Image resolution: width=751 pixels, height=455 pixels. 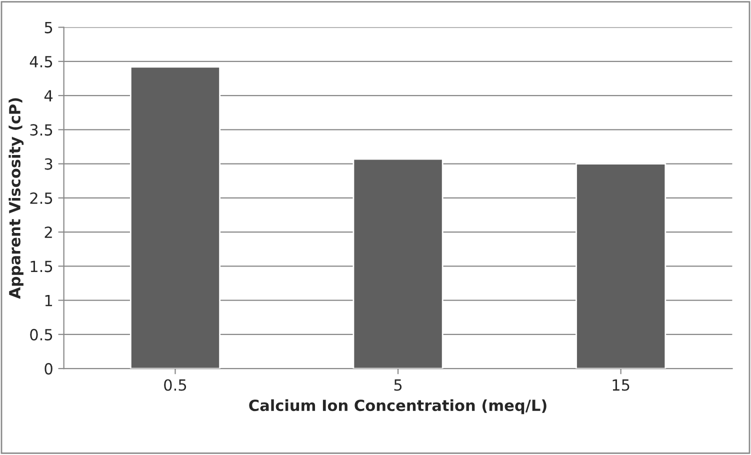 I want to click on y-tick-label: 4, so click(x=48, y=96).